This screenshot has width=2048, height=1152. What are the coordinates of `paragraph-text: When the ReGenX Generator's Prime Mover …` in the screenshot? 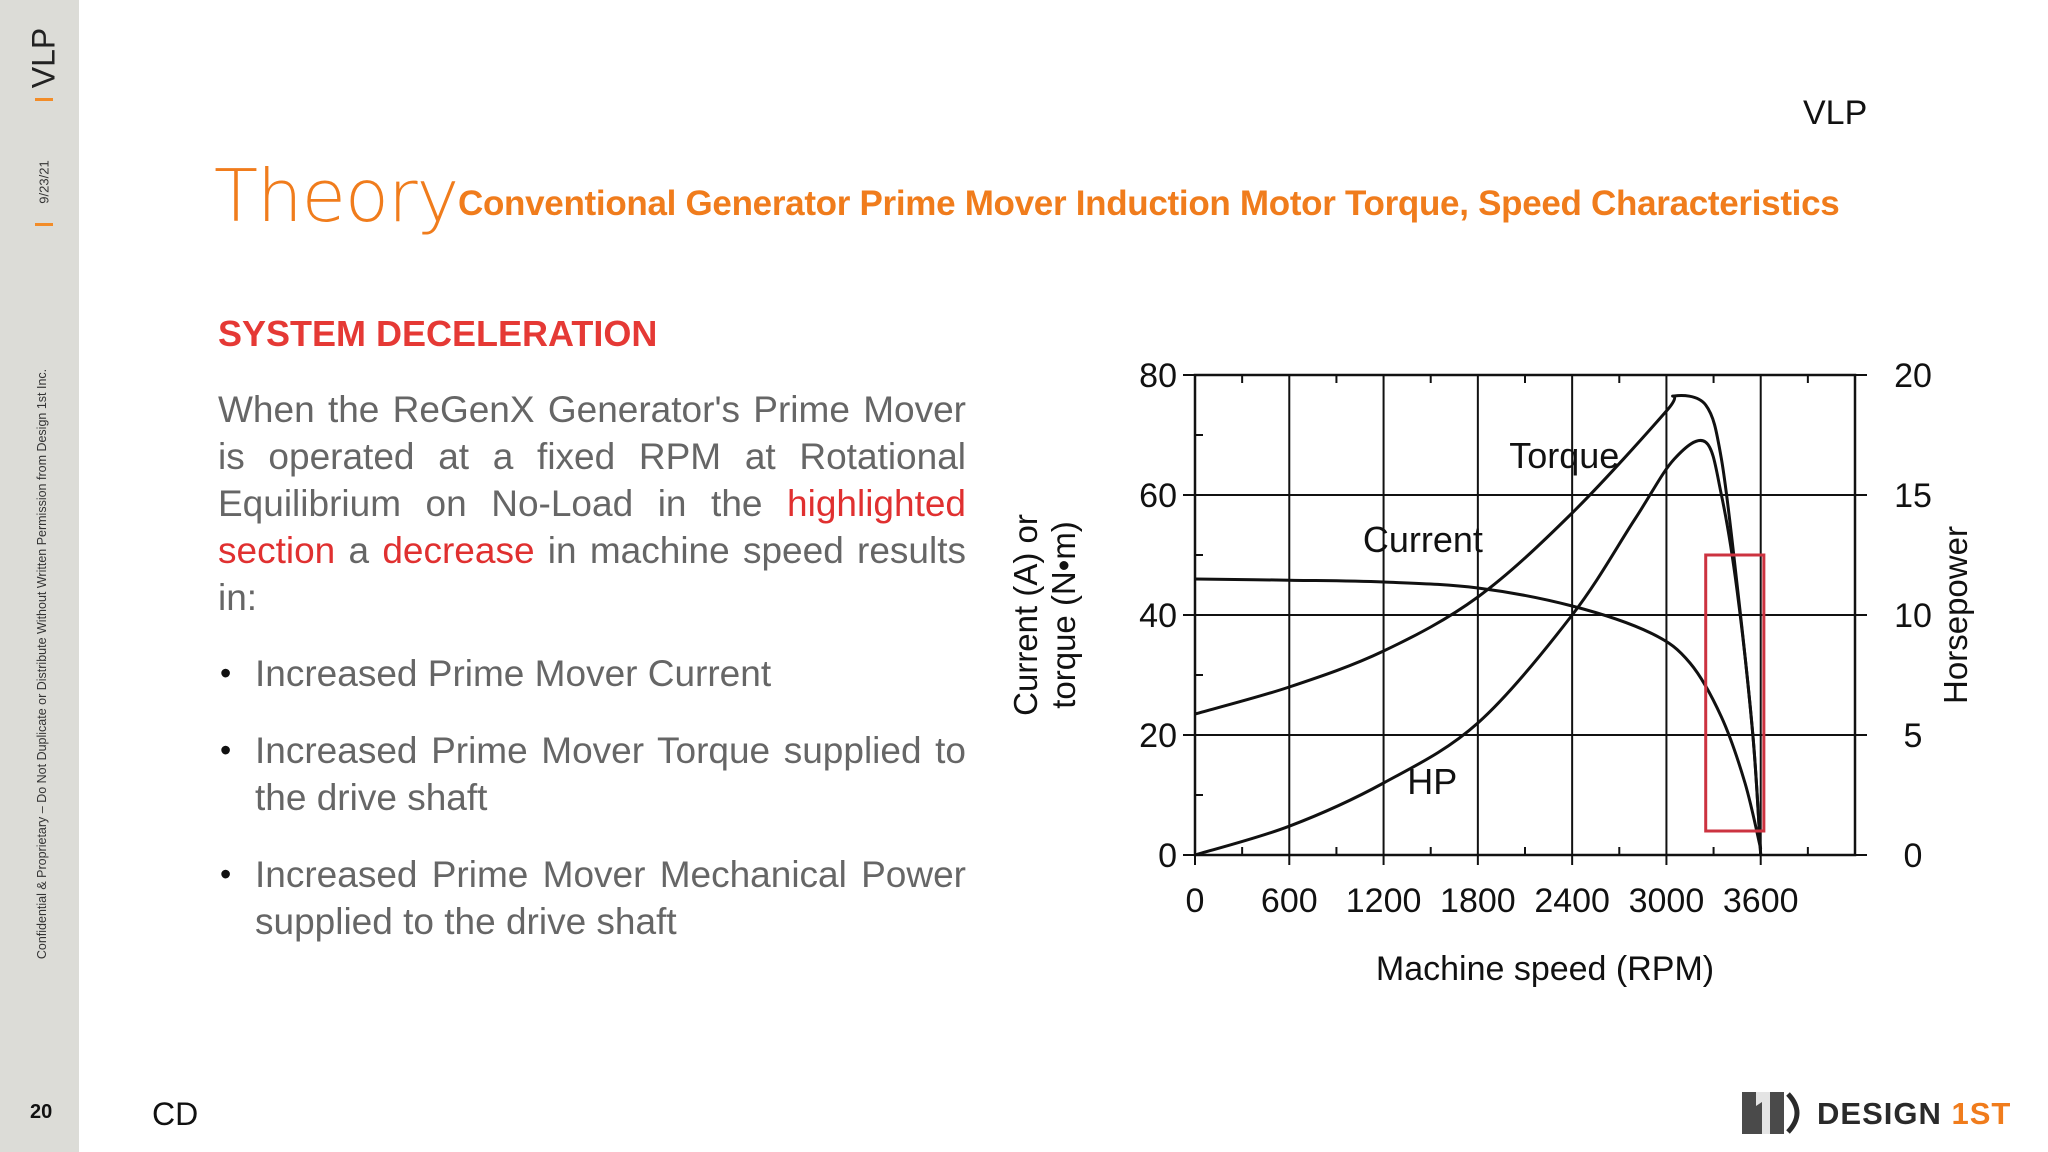 It's located at (592, 456).